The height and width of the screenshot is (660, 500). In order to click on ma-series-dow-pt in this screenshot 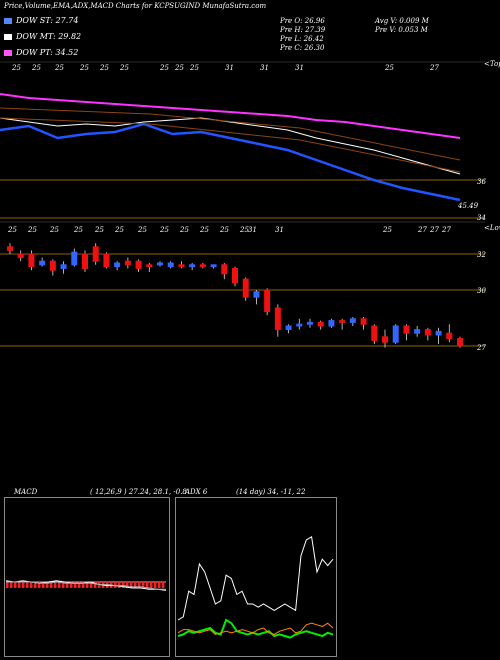, I will do `click(230, 116)`.